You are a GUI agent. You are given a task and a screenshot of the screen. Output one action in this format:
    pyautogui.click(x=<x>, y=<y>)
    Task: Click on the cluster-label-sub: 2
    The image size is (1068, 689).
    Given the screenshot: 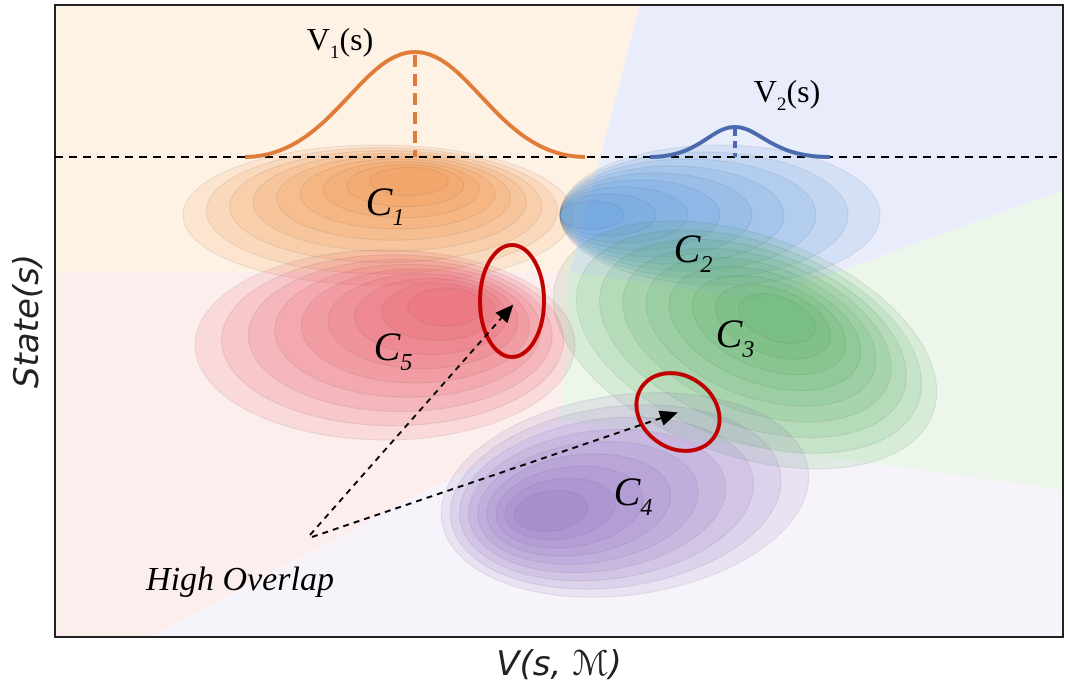 What is the action you would take?
    pyautogui.click(x=706, y=265)
    